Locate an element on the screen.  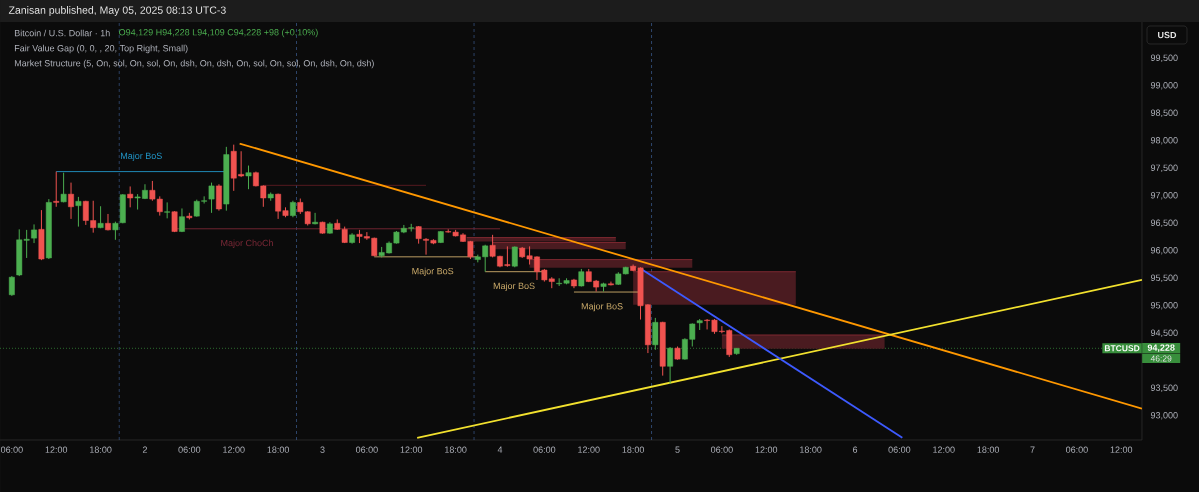
y-tick-label: 95,500 is located at coordinates (1164, 278).